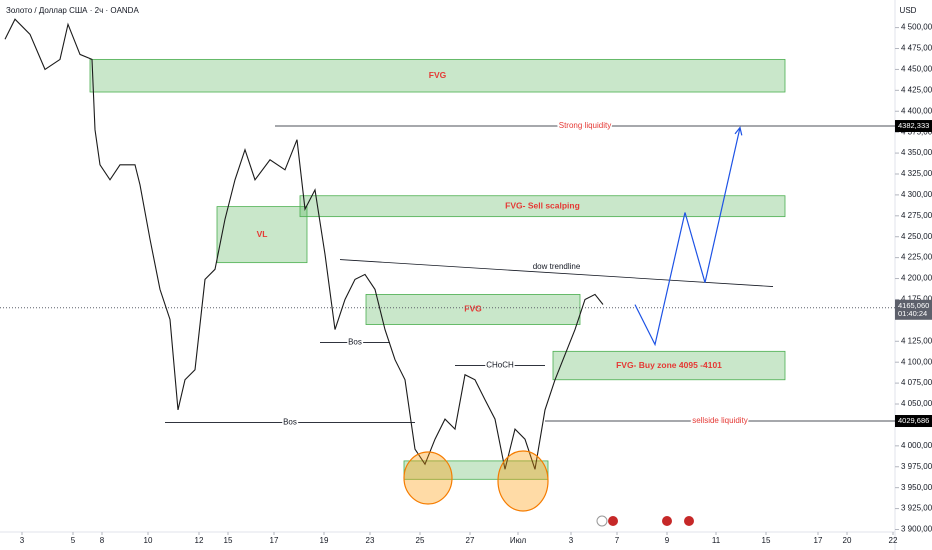 The image size is (932, 550). Describe the element at coordinates (420, 540) in the screenshot. I see `x-tick-label: 25` at that location.